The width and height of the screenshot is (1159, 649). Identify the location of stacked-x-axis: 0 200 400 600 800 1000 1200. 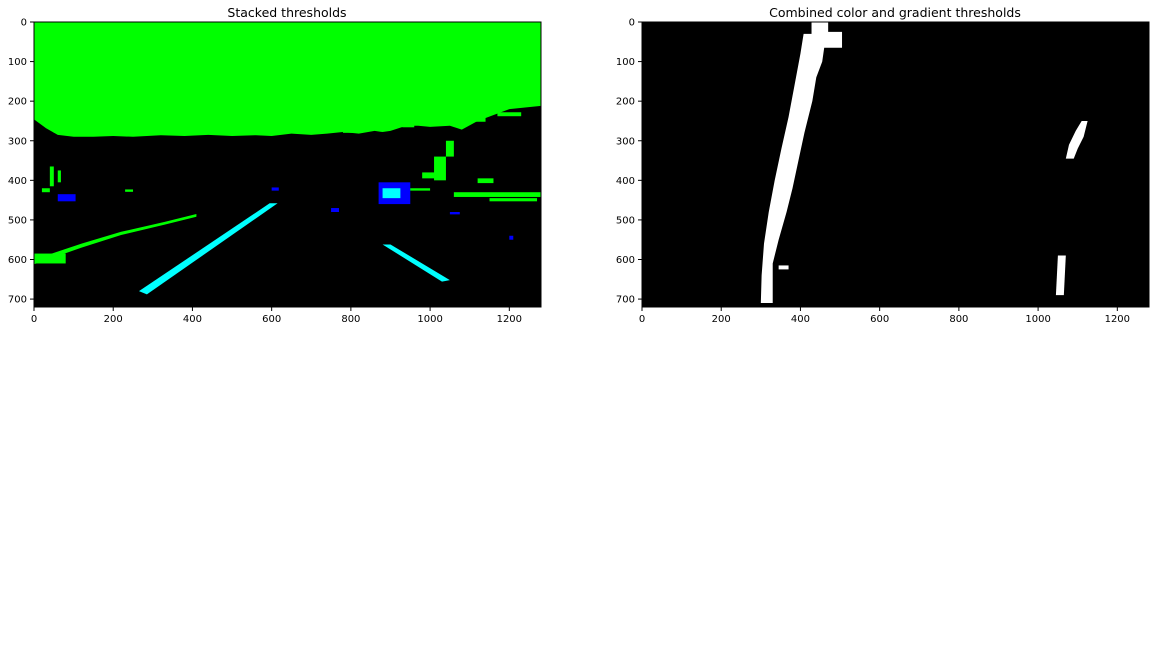
(276, 316).